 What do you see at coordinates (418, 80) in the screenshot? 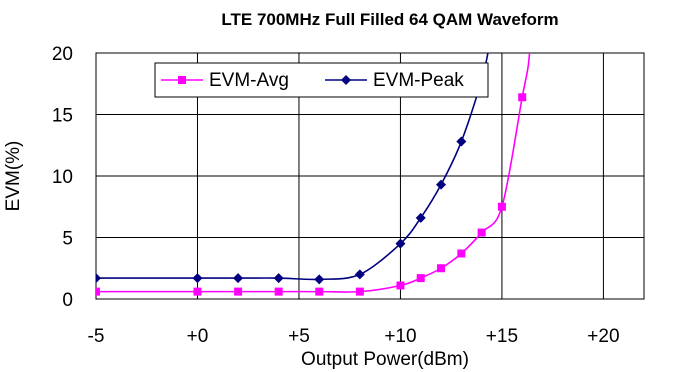
I see `legend-label-evm-peak: EVM-Peak` at bounding box center [418, 80].